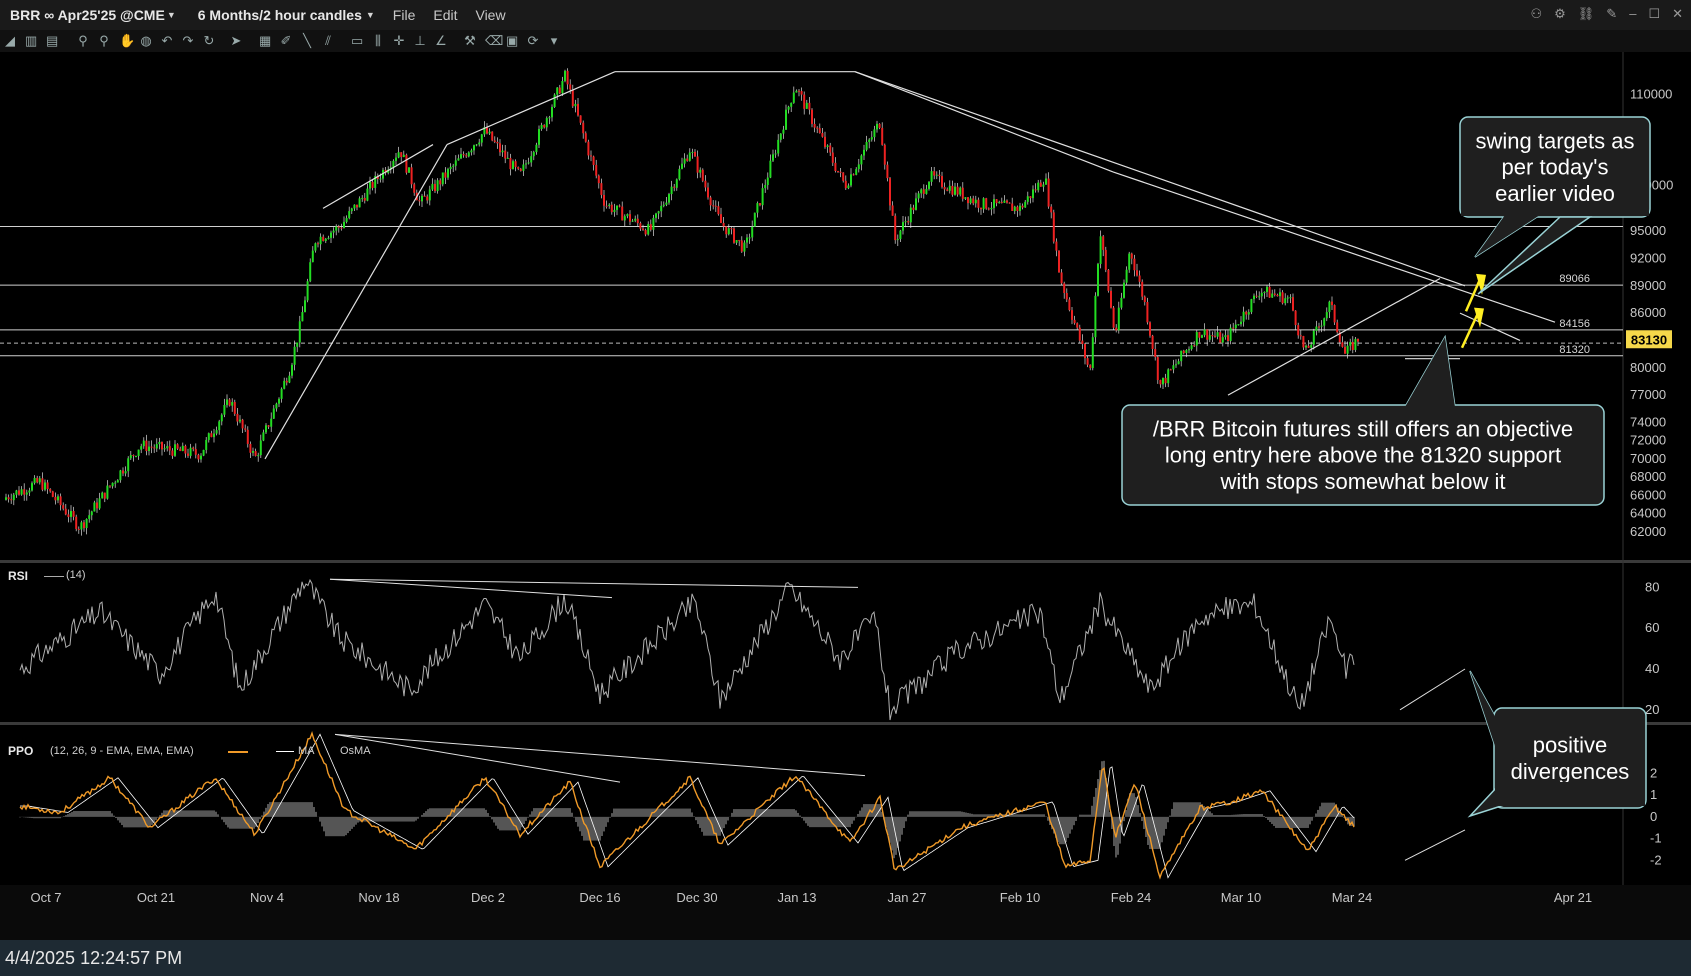  Describe the element at coordinates (533, 40) in the screenshot. I see `sync-icon: ⟳` at that location.